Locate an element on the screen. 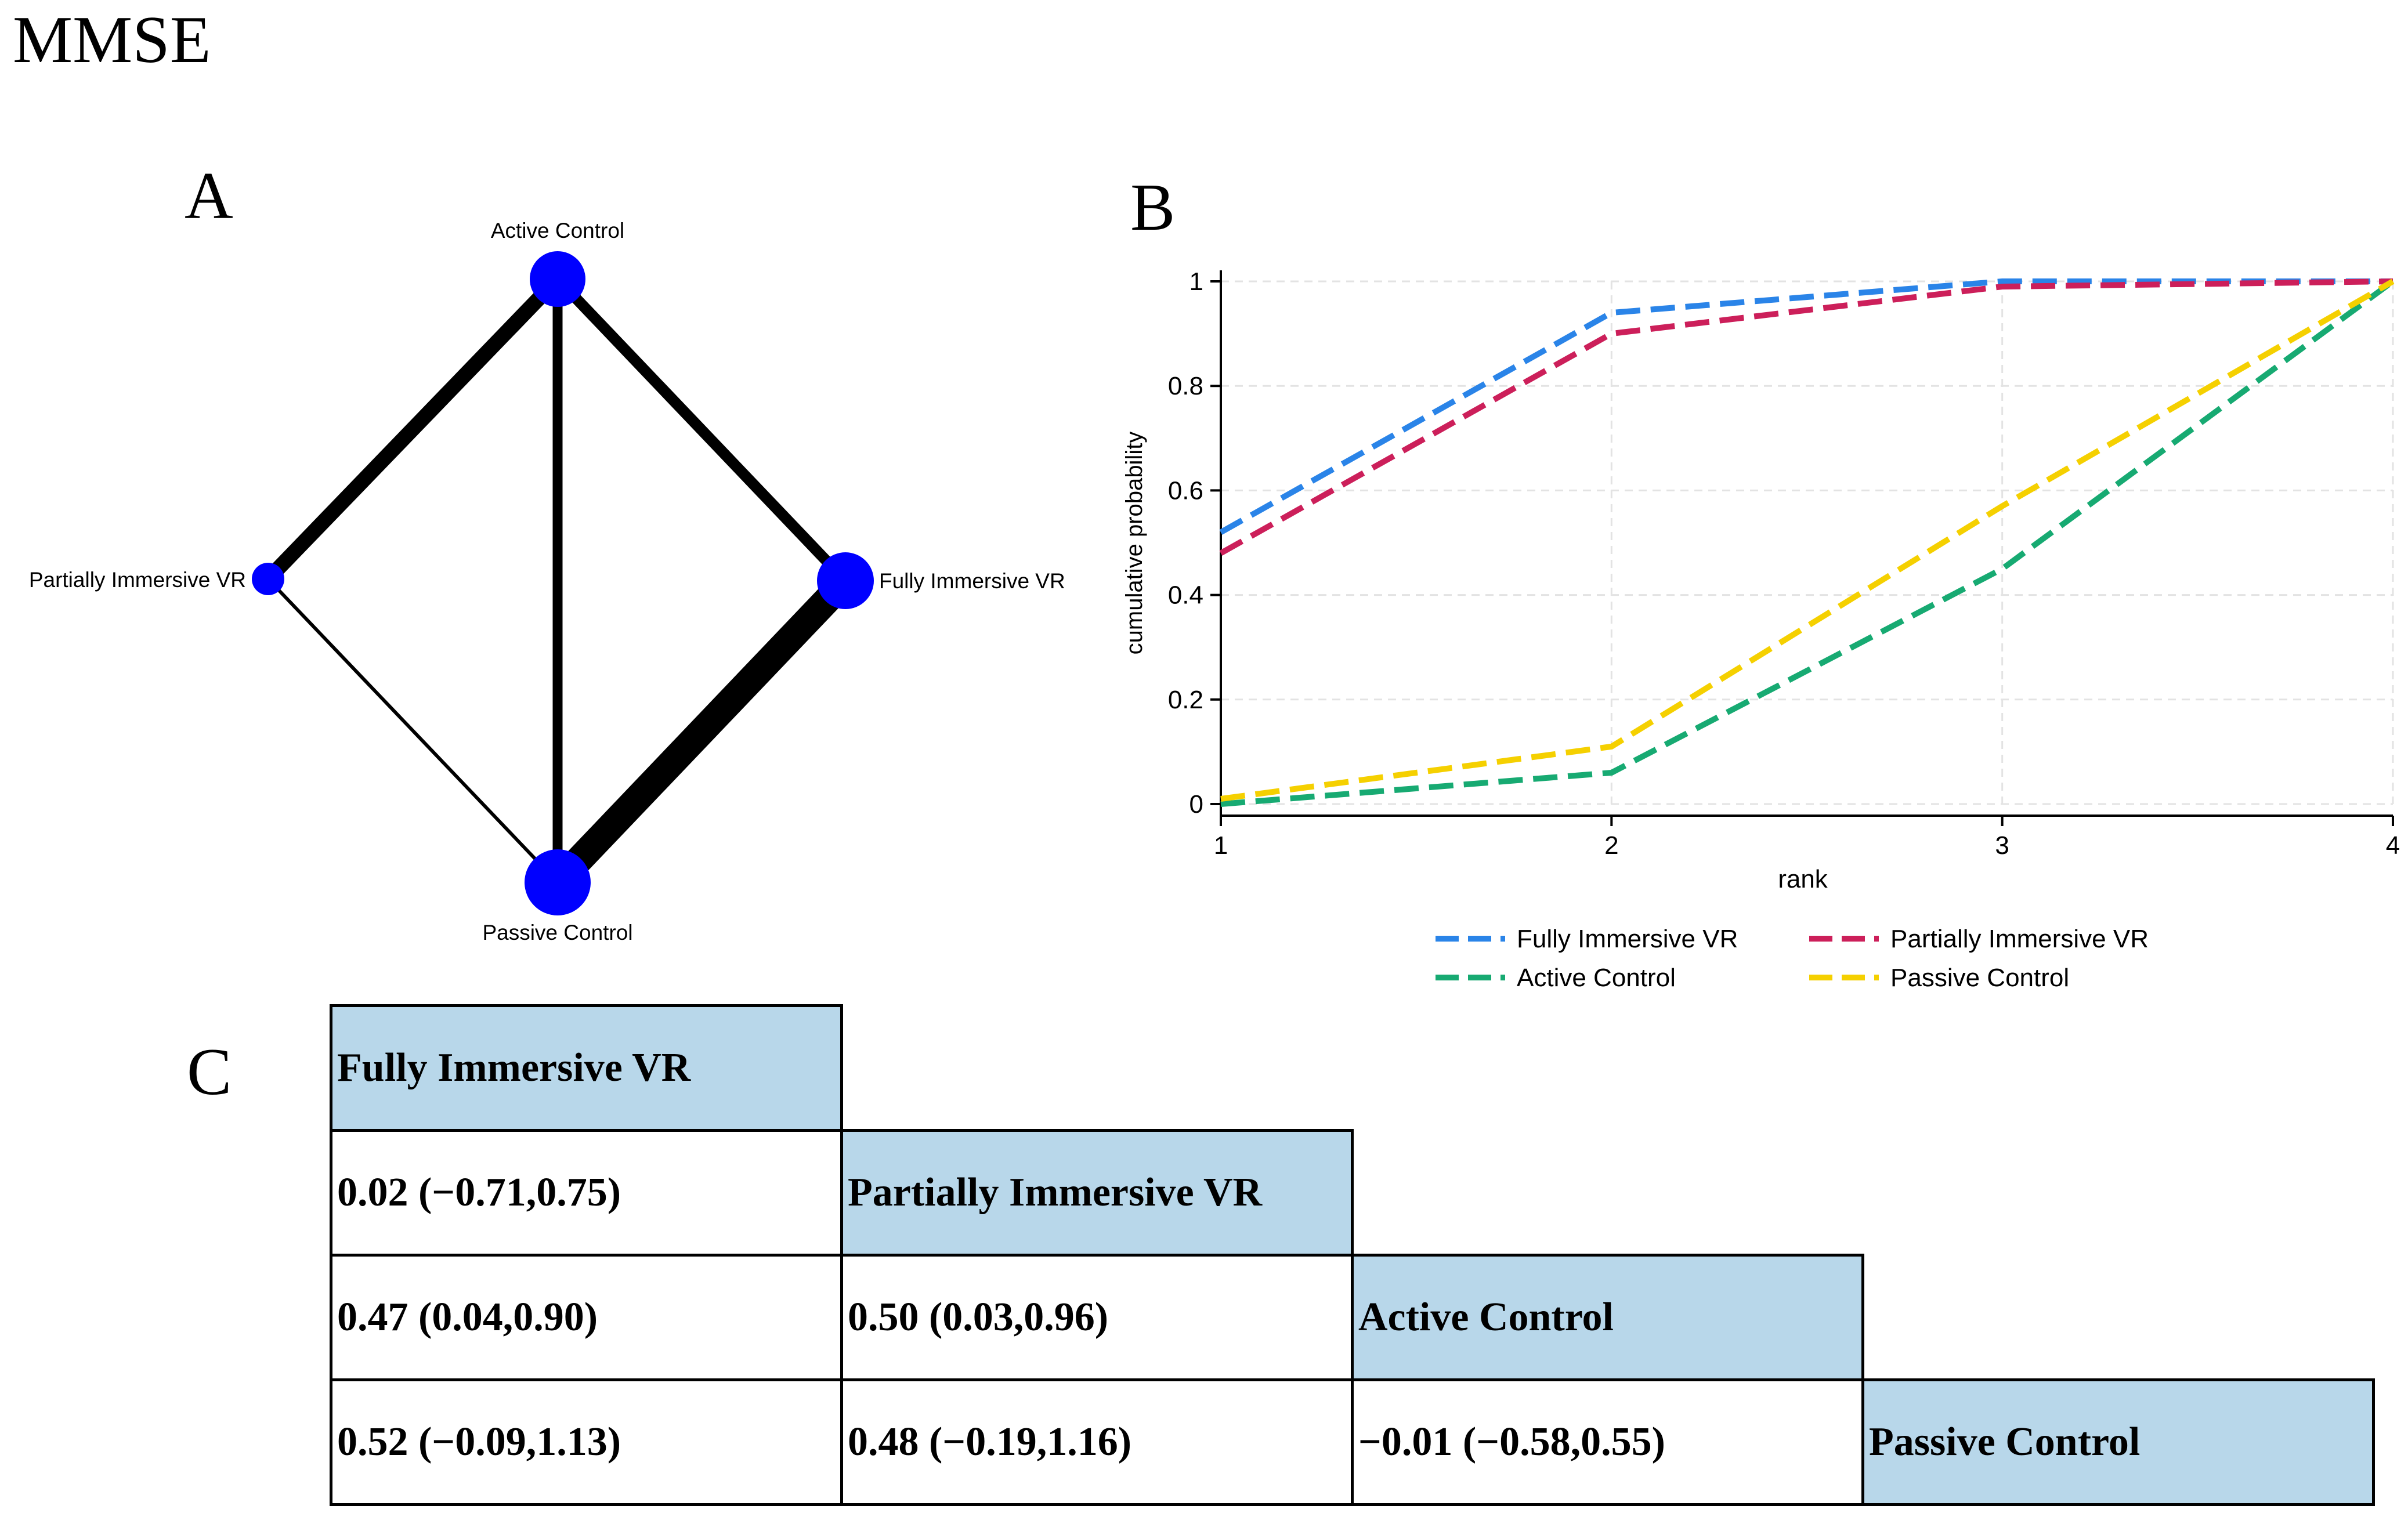  table-cell: −0.01 (−0.58,0.55) is located at coordinates (1607, 1442).